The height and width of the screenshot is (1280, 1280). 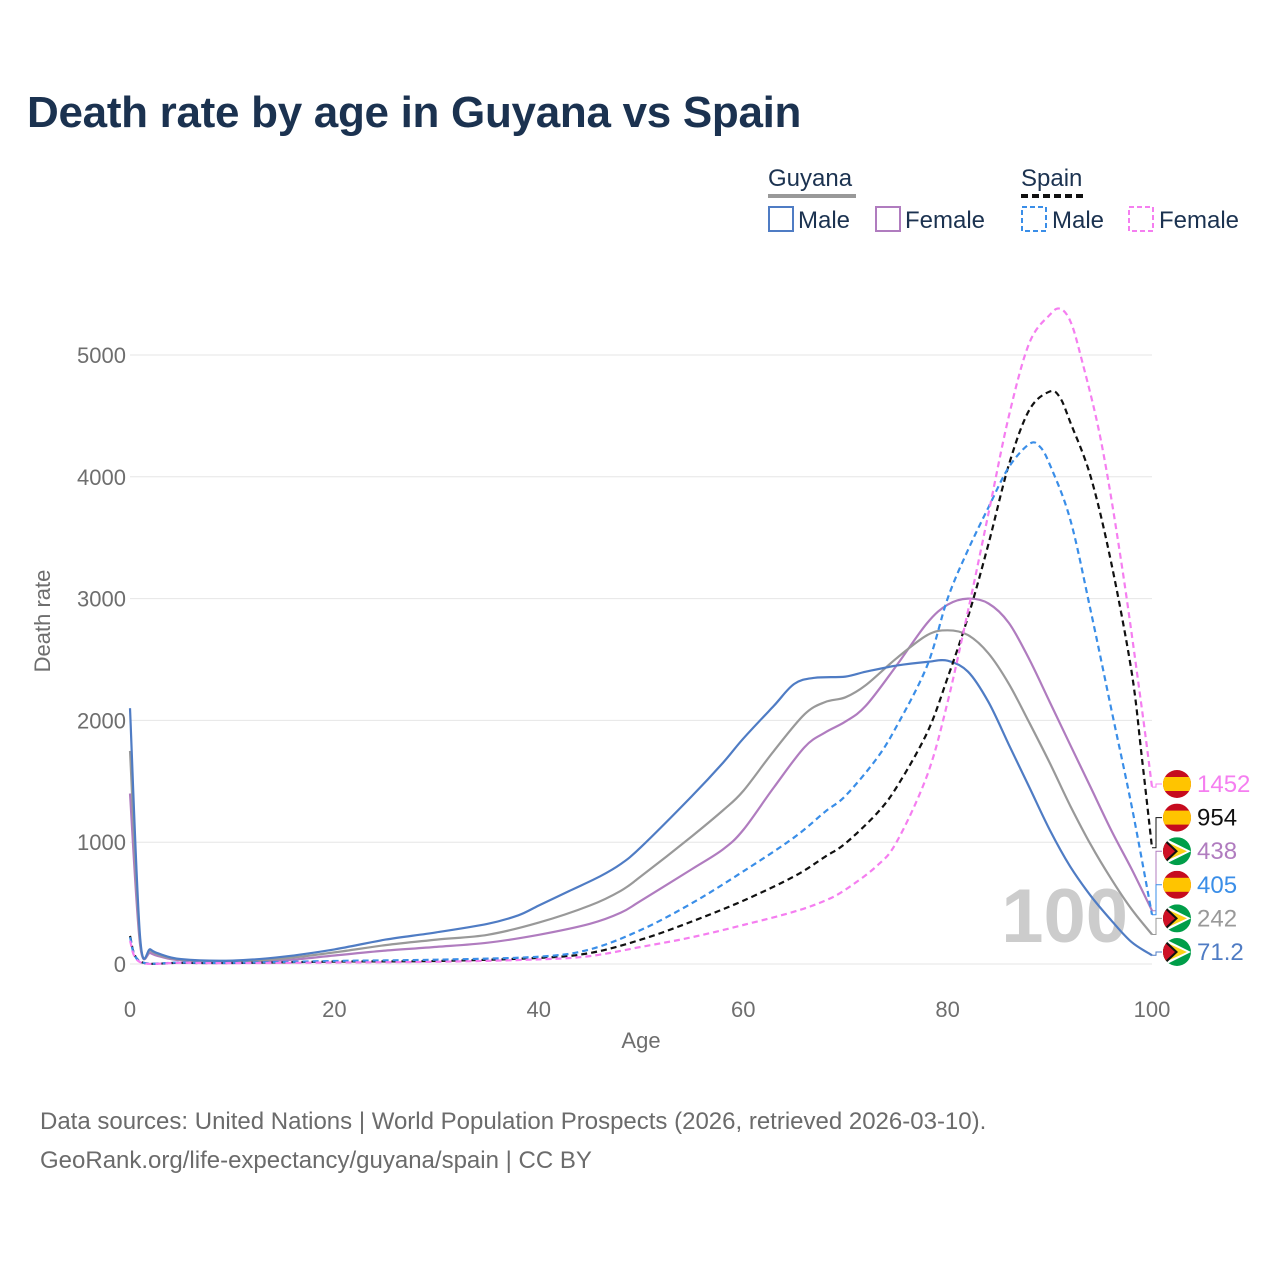 What do you see at coordinates (1034, 219) in the screenshot?
I see `legend-swatch-spain-male` at bounding box center [1034, 219].